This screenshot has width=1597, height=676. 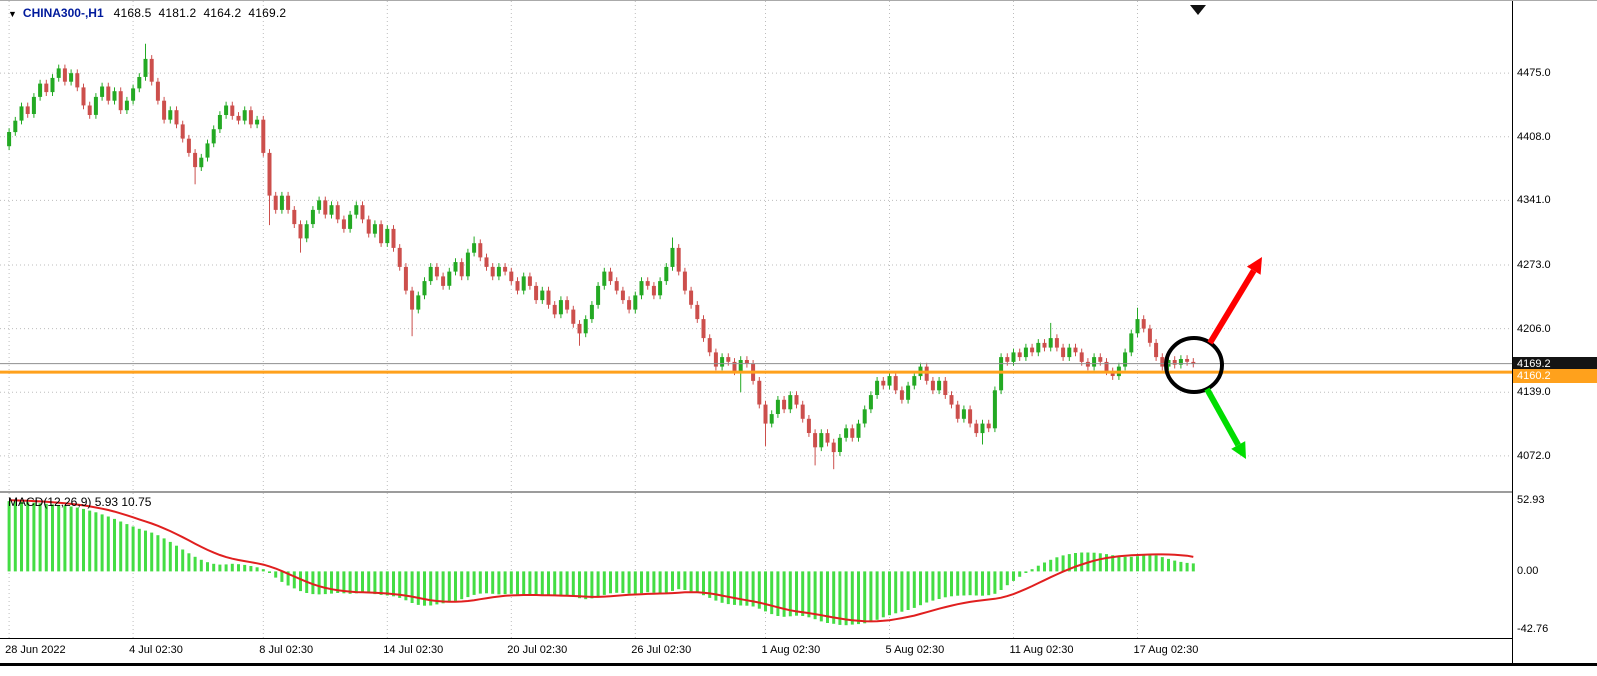 I want to click on ohlc-low: 4164.2, so click(x=222, y=13).